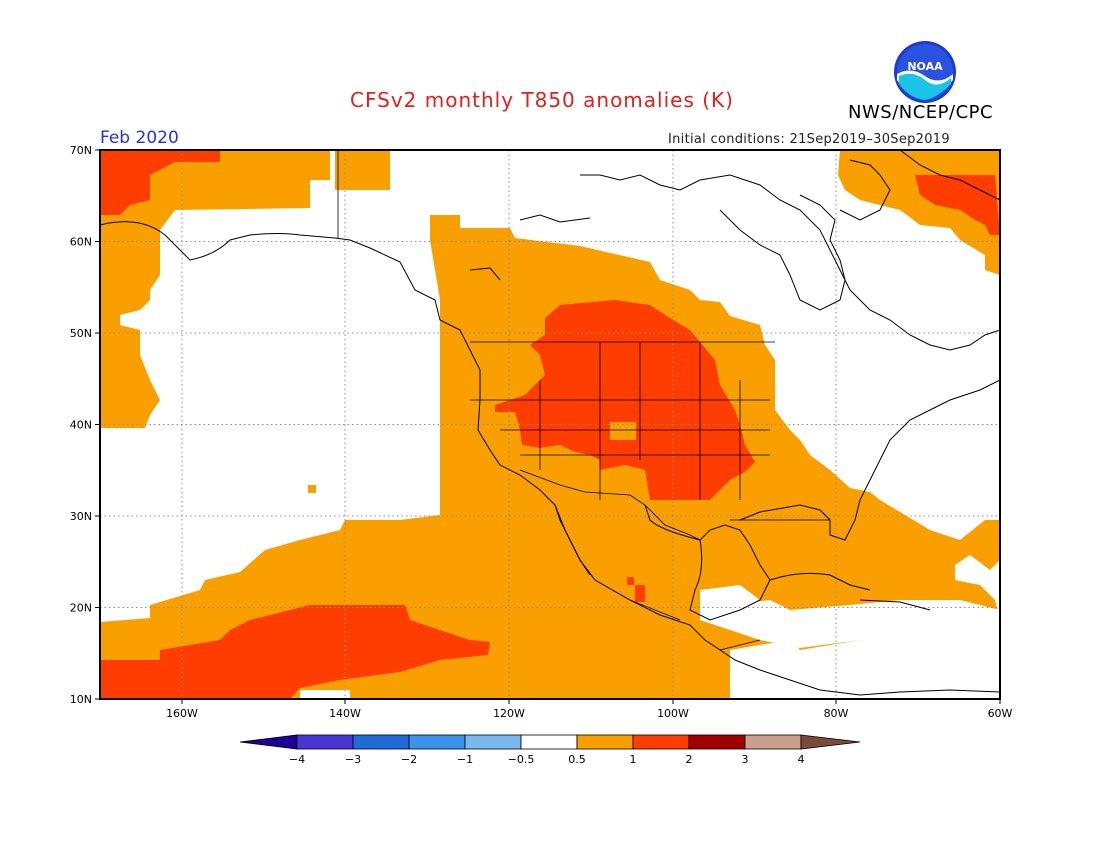  What do you see at coordinates (921, 112) in the screenshot?
I see `agency-label: NWS/NCEP/CPC` at bounding box center [921, 112].